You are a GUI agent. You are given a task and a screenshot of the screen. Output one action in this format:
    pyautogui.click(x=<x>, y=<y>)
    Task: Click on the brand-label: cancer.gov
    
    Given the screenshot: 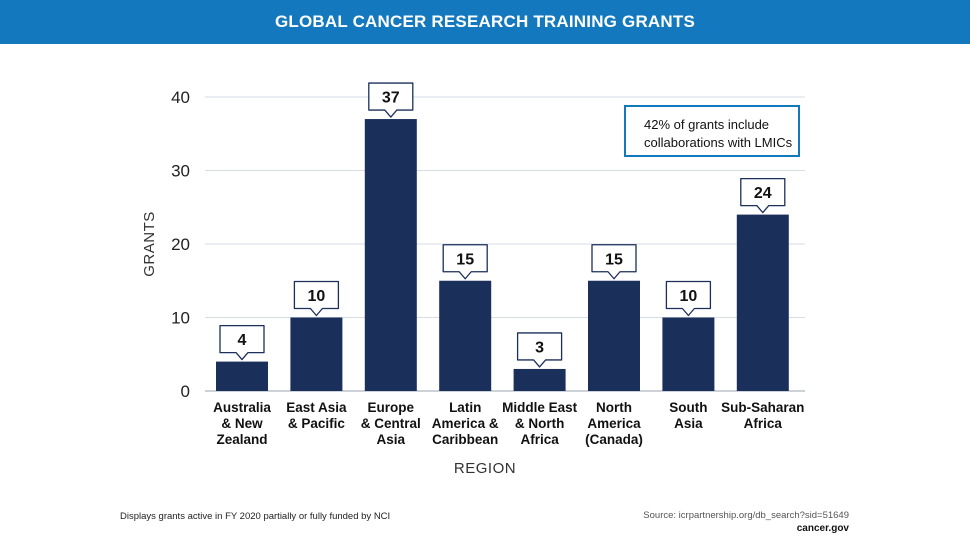 What is the action you would take?
    pyautogui.click(x=822, y=528)
    